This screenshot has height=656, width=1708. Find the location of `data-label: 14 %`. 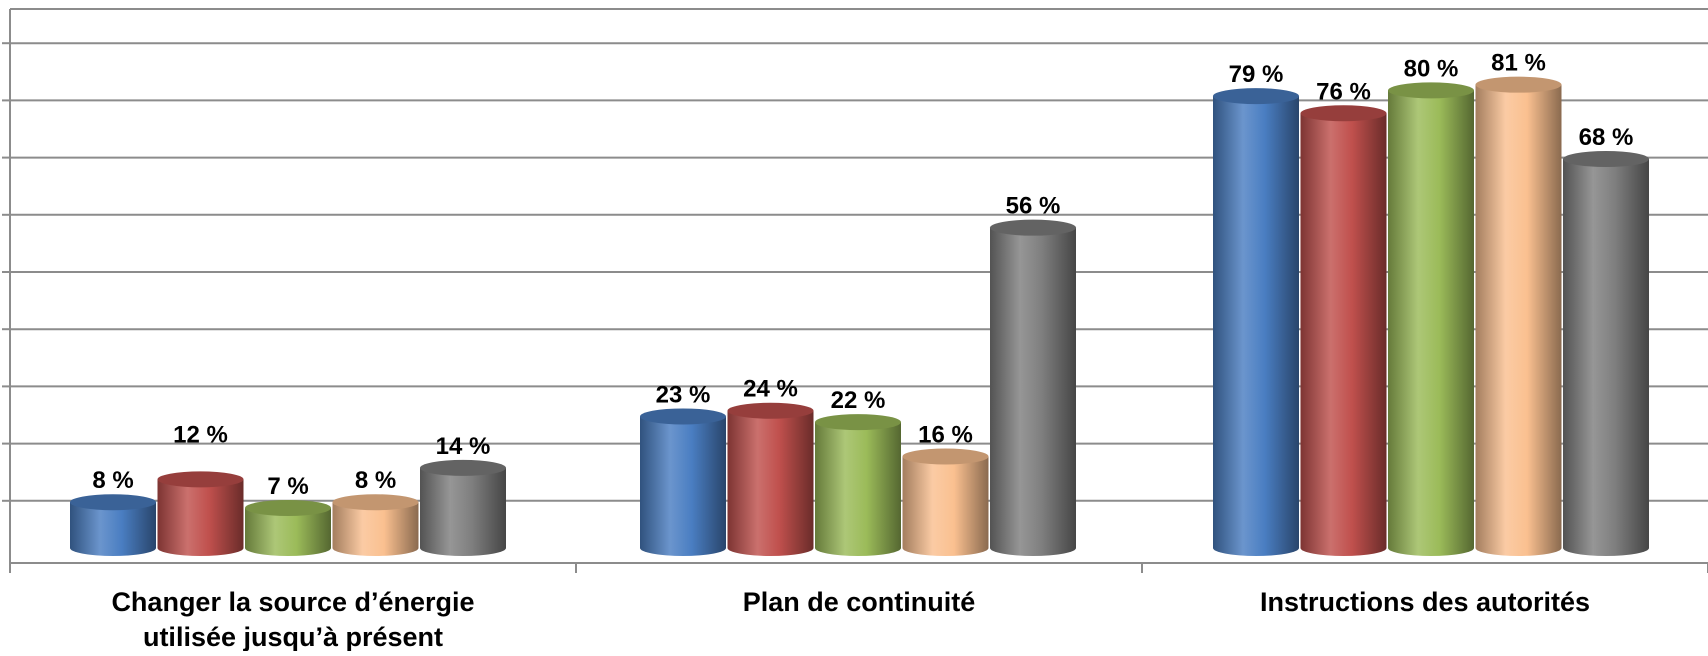

data-label: 14 % is located at coordinates (463, 446).